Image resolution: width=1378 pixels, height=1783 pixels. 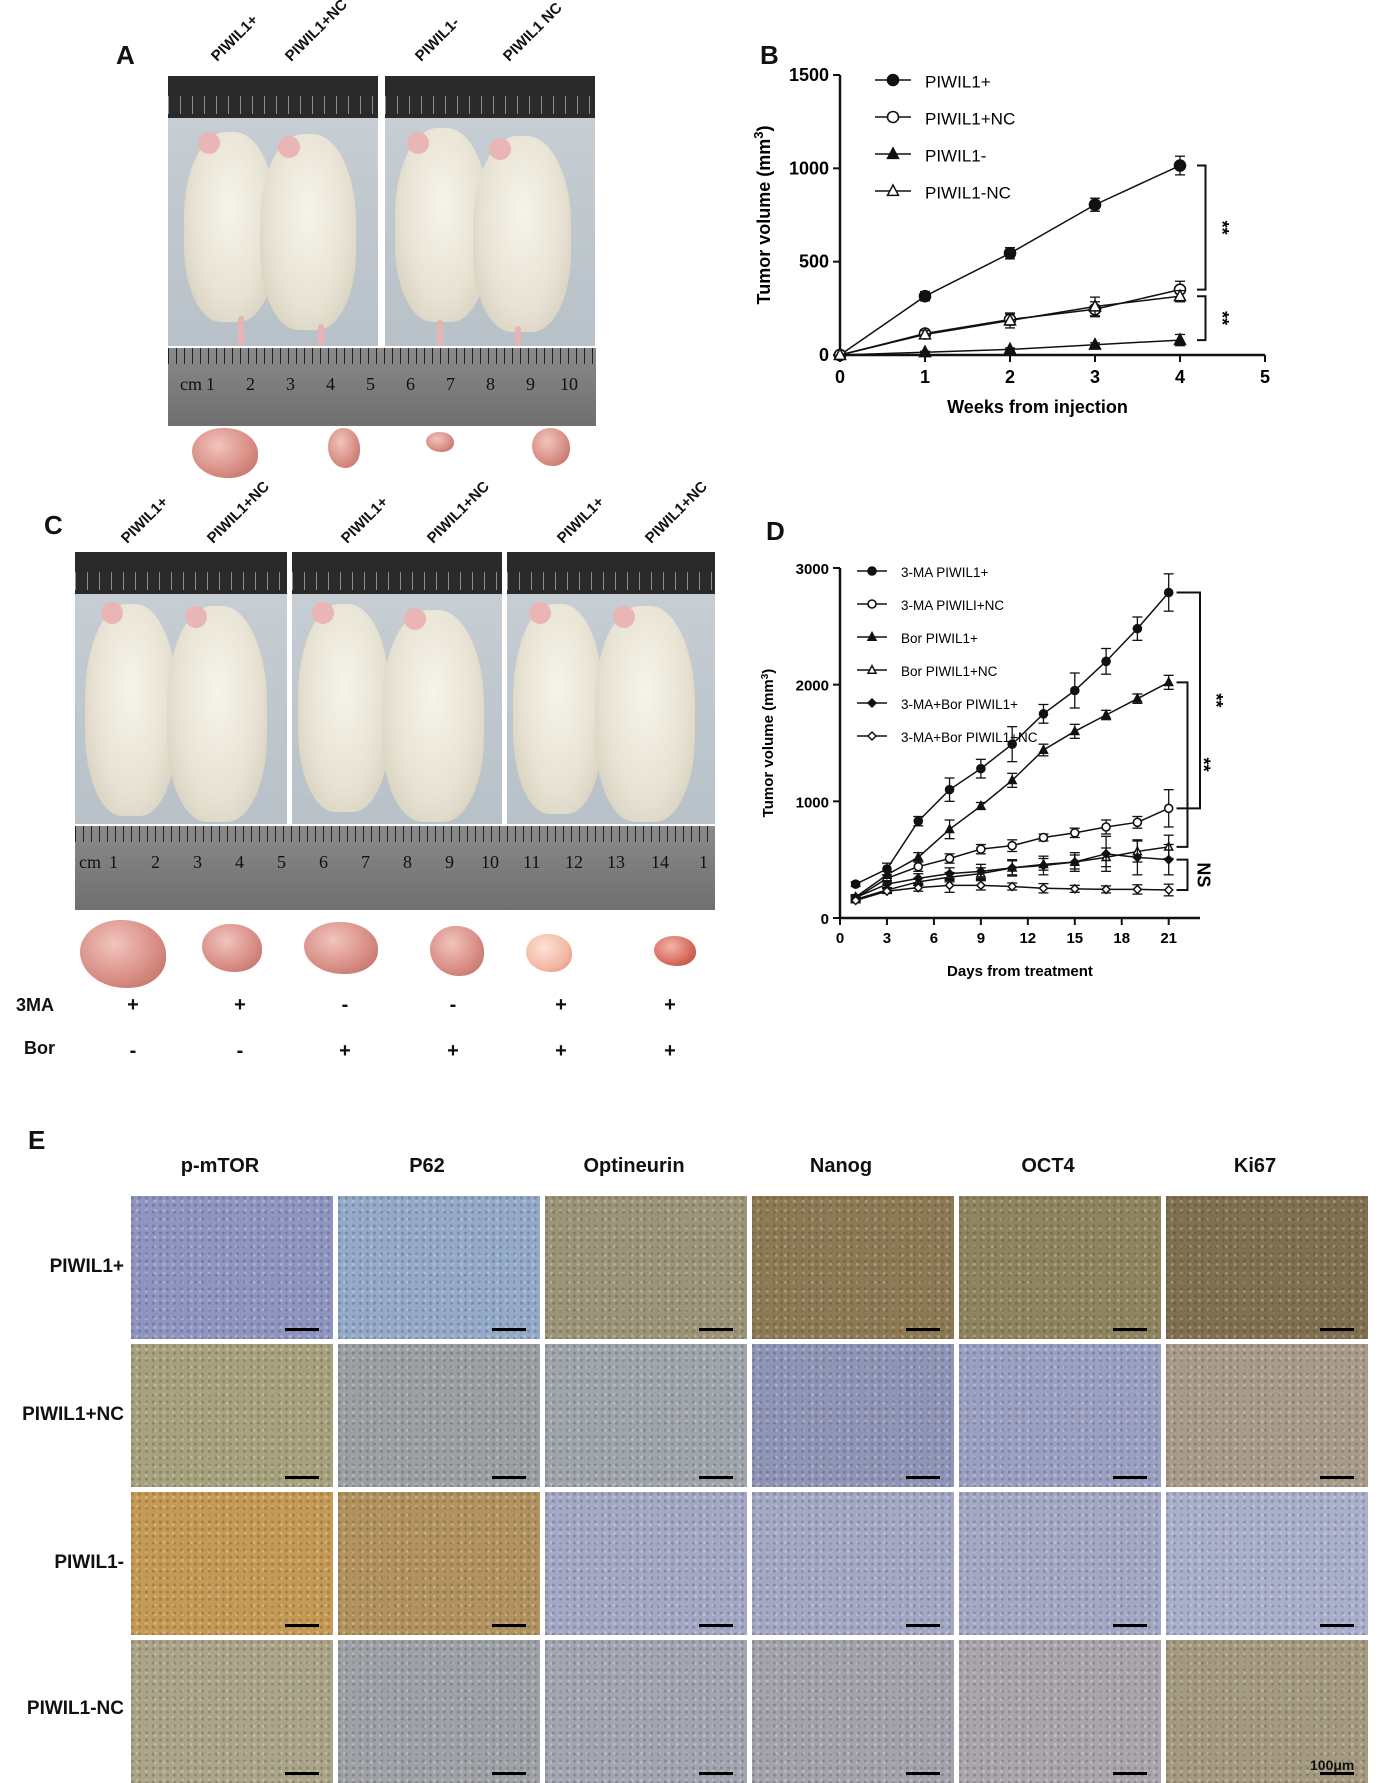 What do you see at coordinates (345, 1005) in the screenshot?
I see `treatment-sign: -` at bounding box center [345, 1005].